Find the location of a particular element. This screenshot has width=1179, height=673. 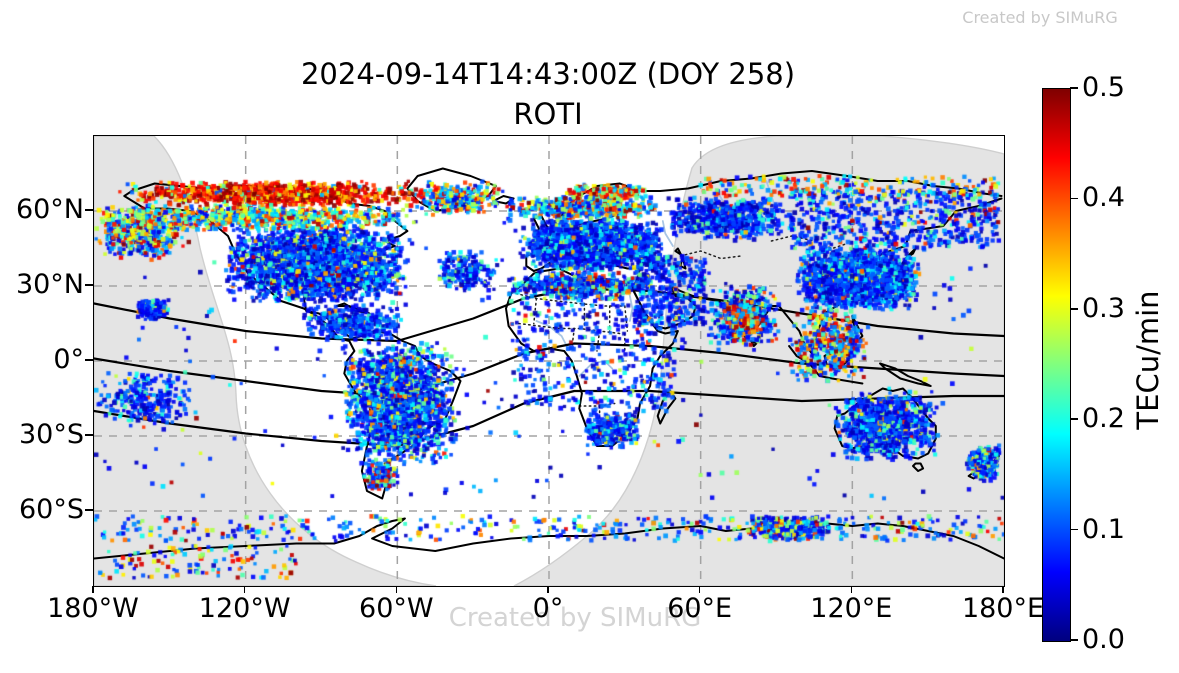

page-subtitle: ROTI is located at coordinates (548, 114).